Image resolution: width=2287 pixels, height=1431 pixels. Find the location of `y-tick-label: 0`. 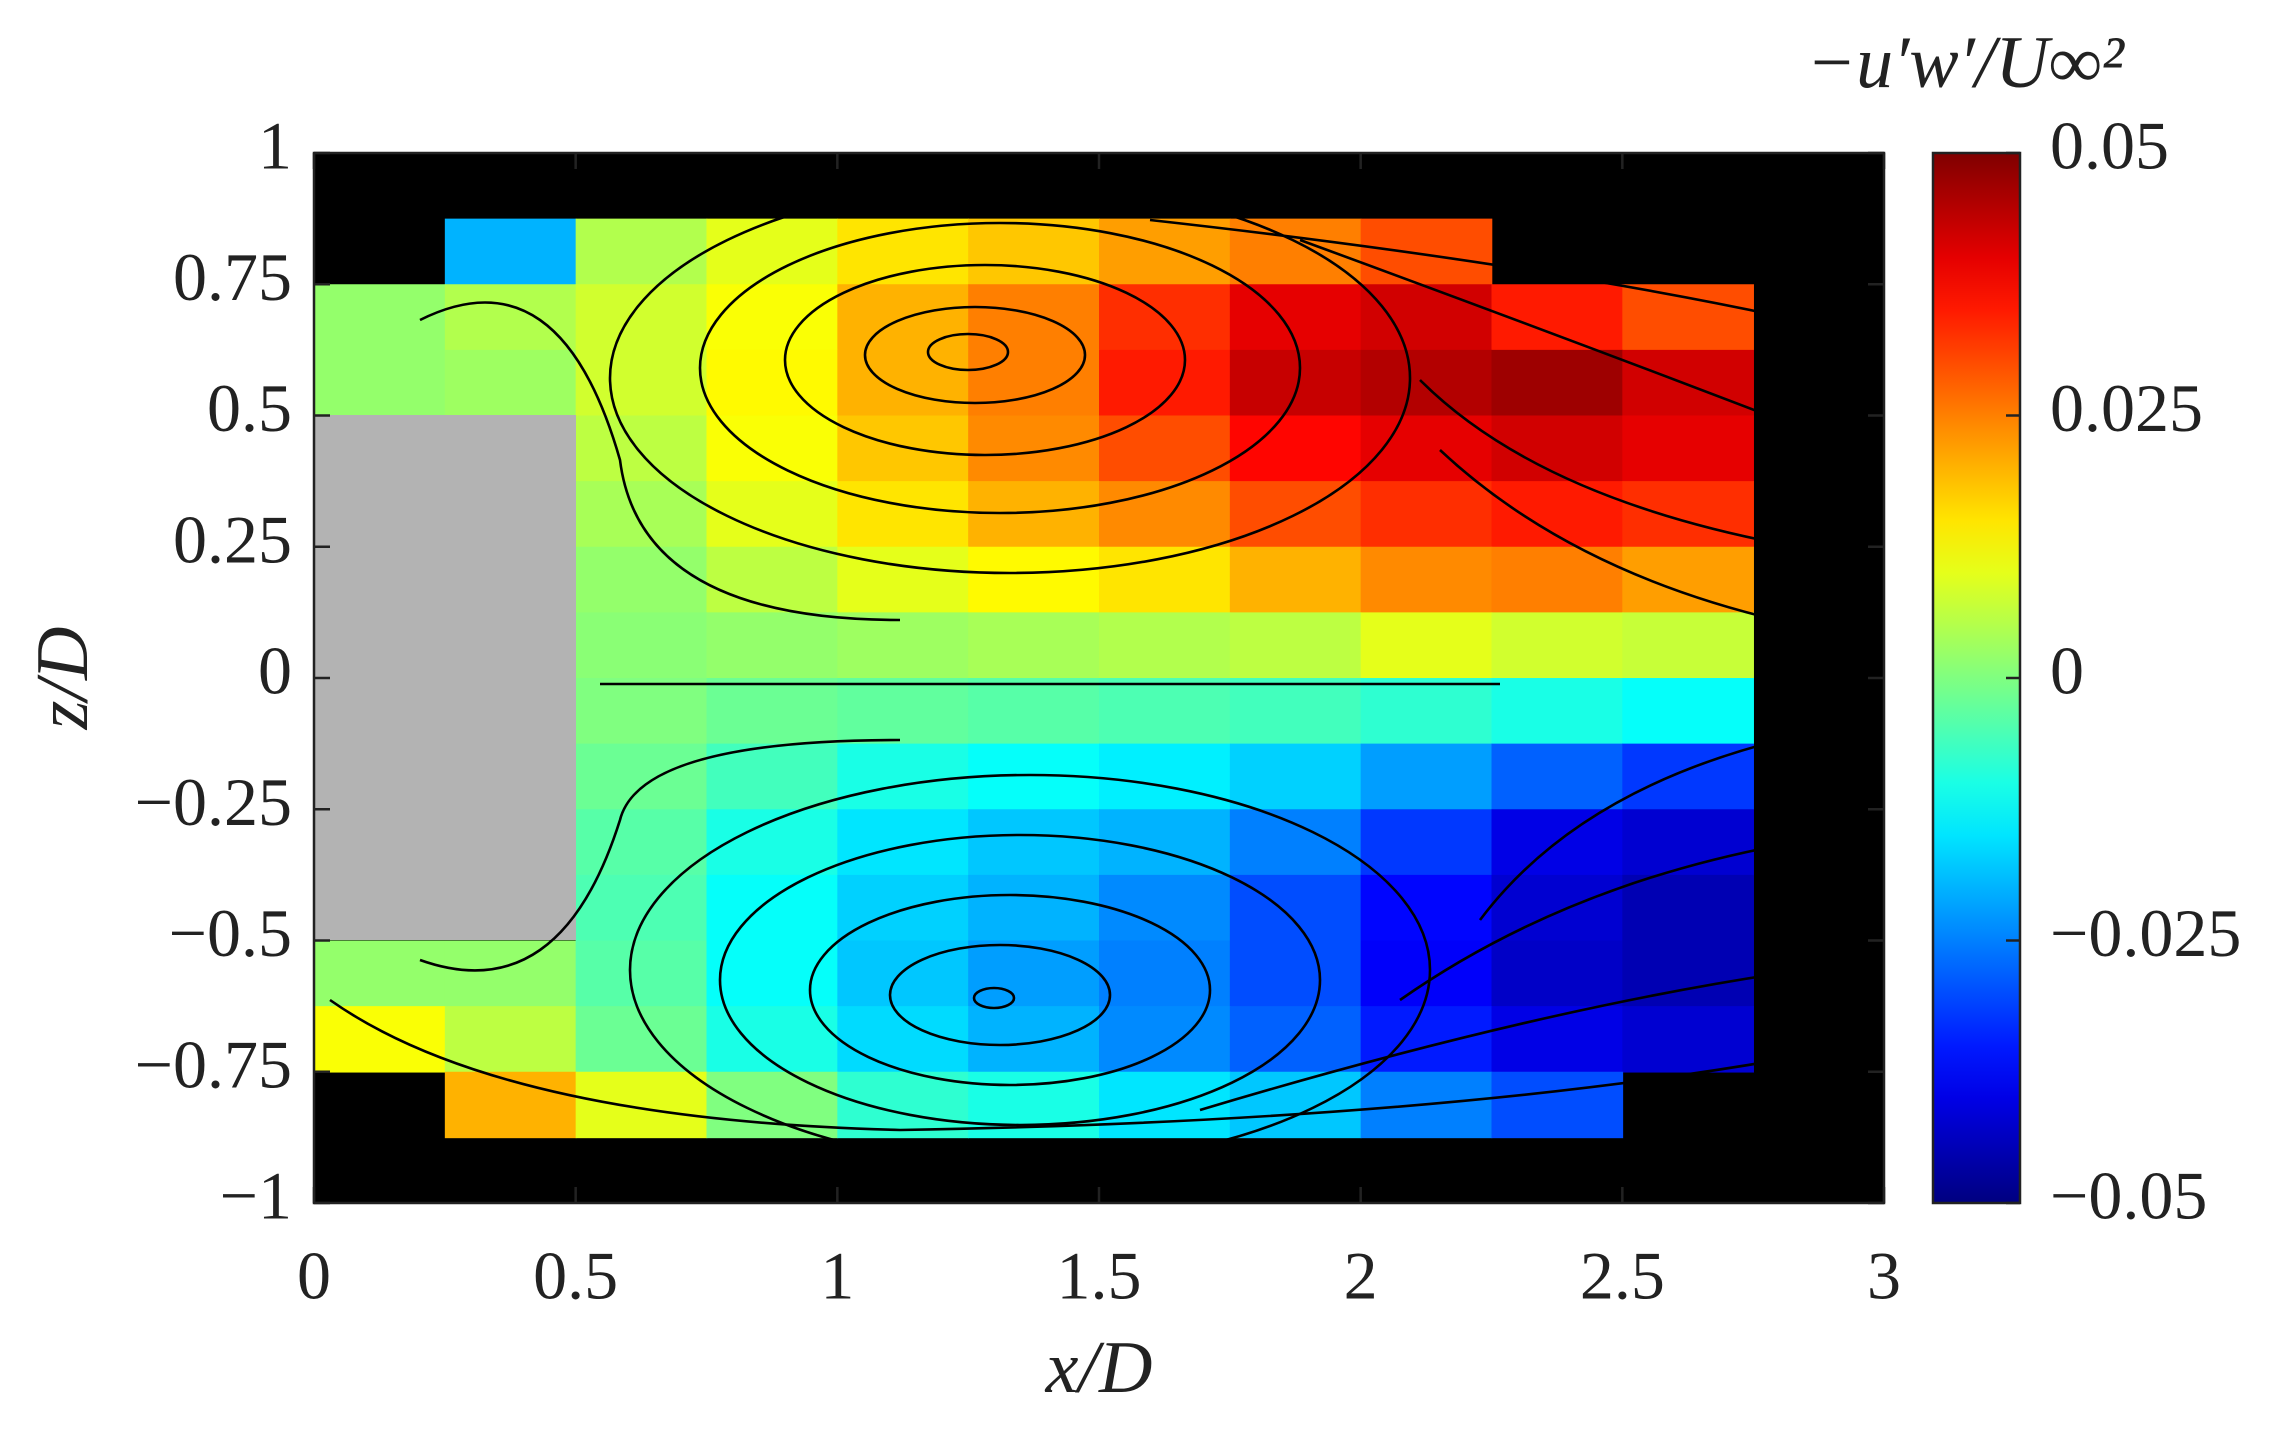

y-tick-label: 0 is located at coordinates (275, 671).